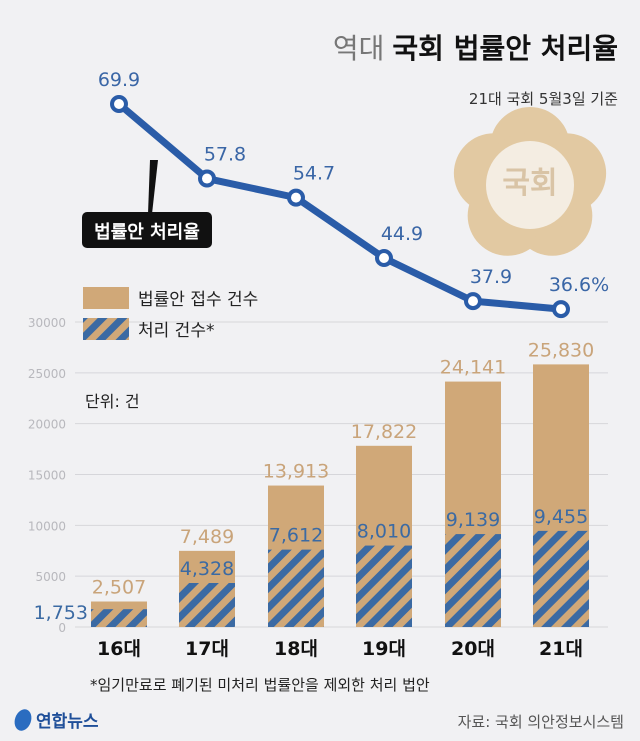  Describe the element at coordinates (112, 401) in the screenshot. I see `unit-label: 단위: 건` at that location.